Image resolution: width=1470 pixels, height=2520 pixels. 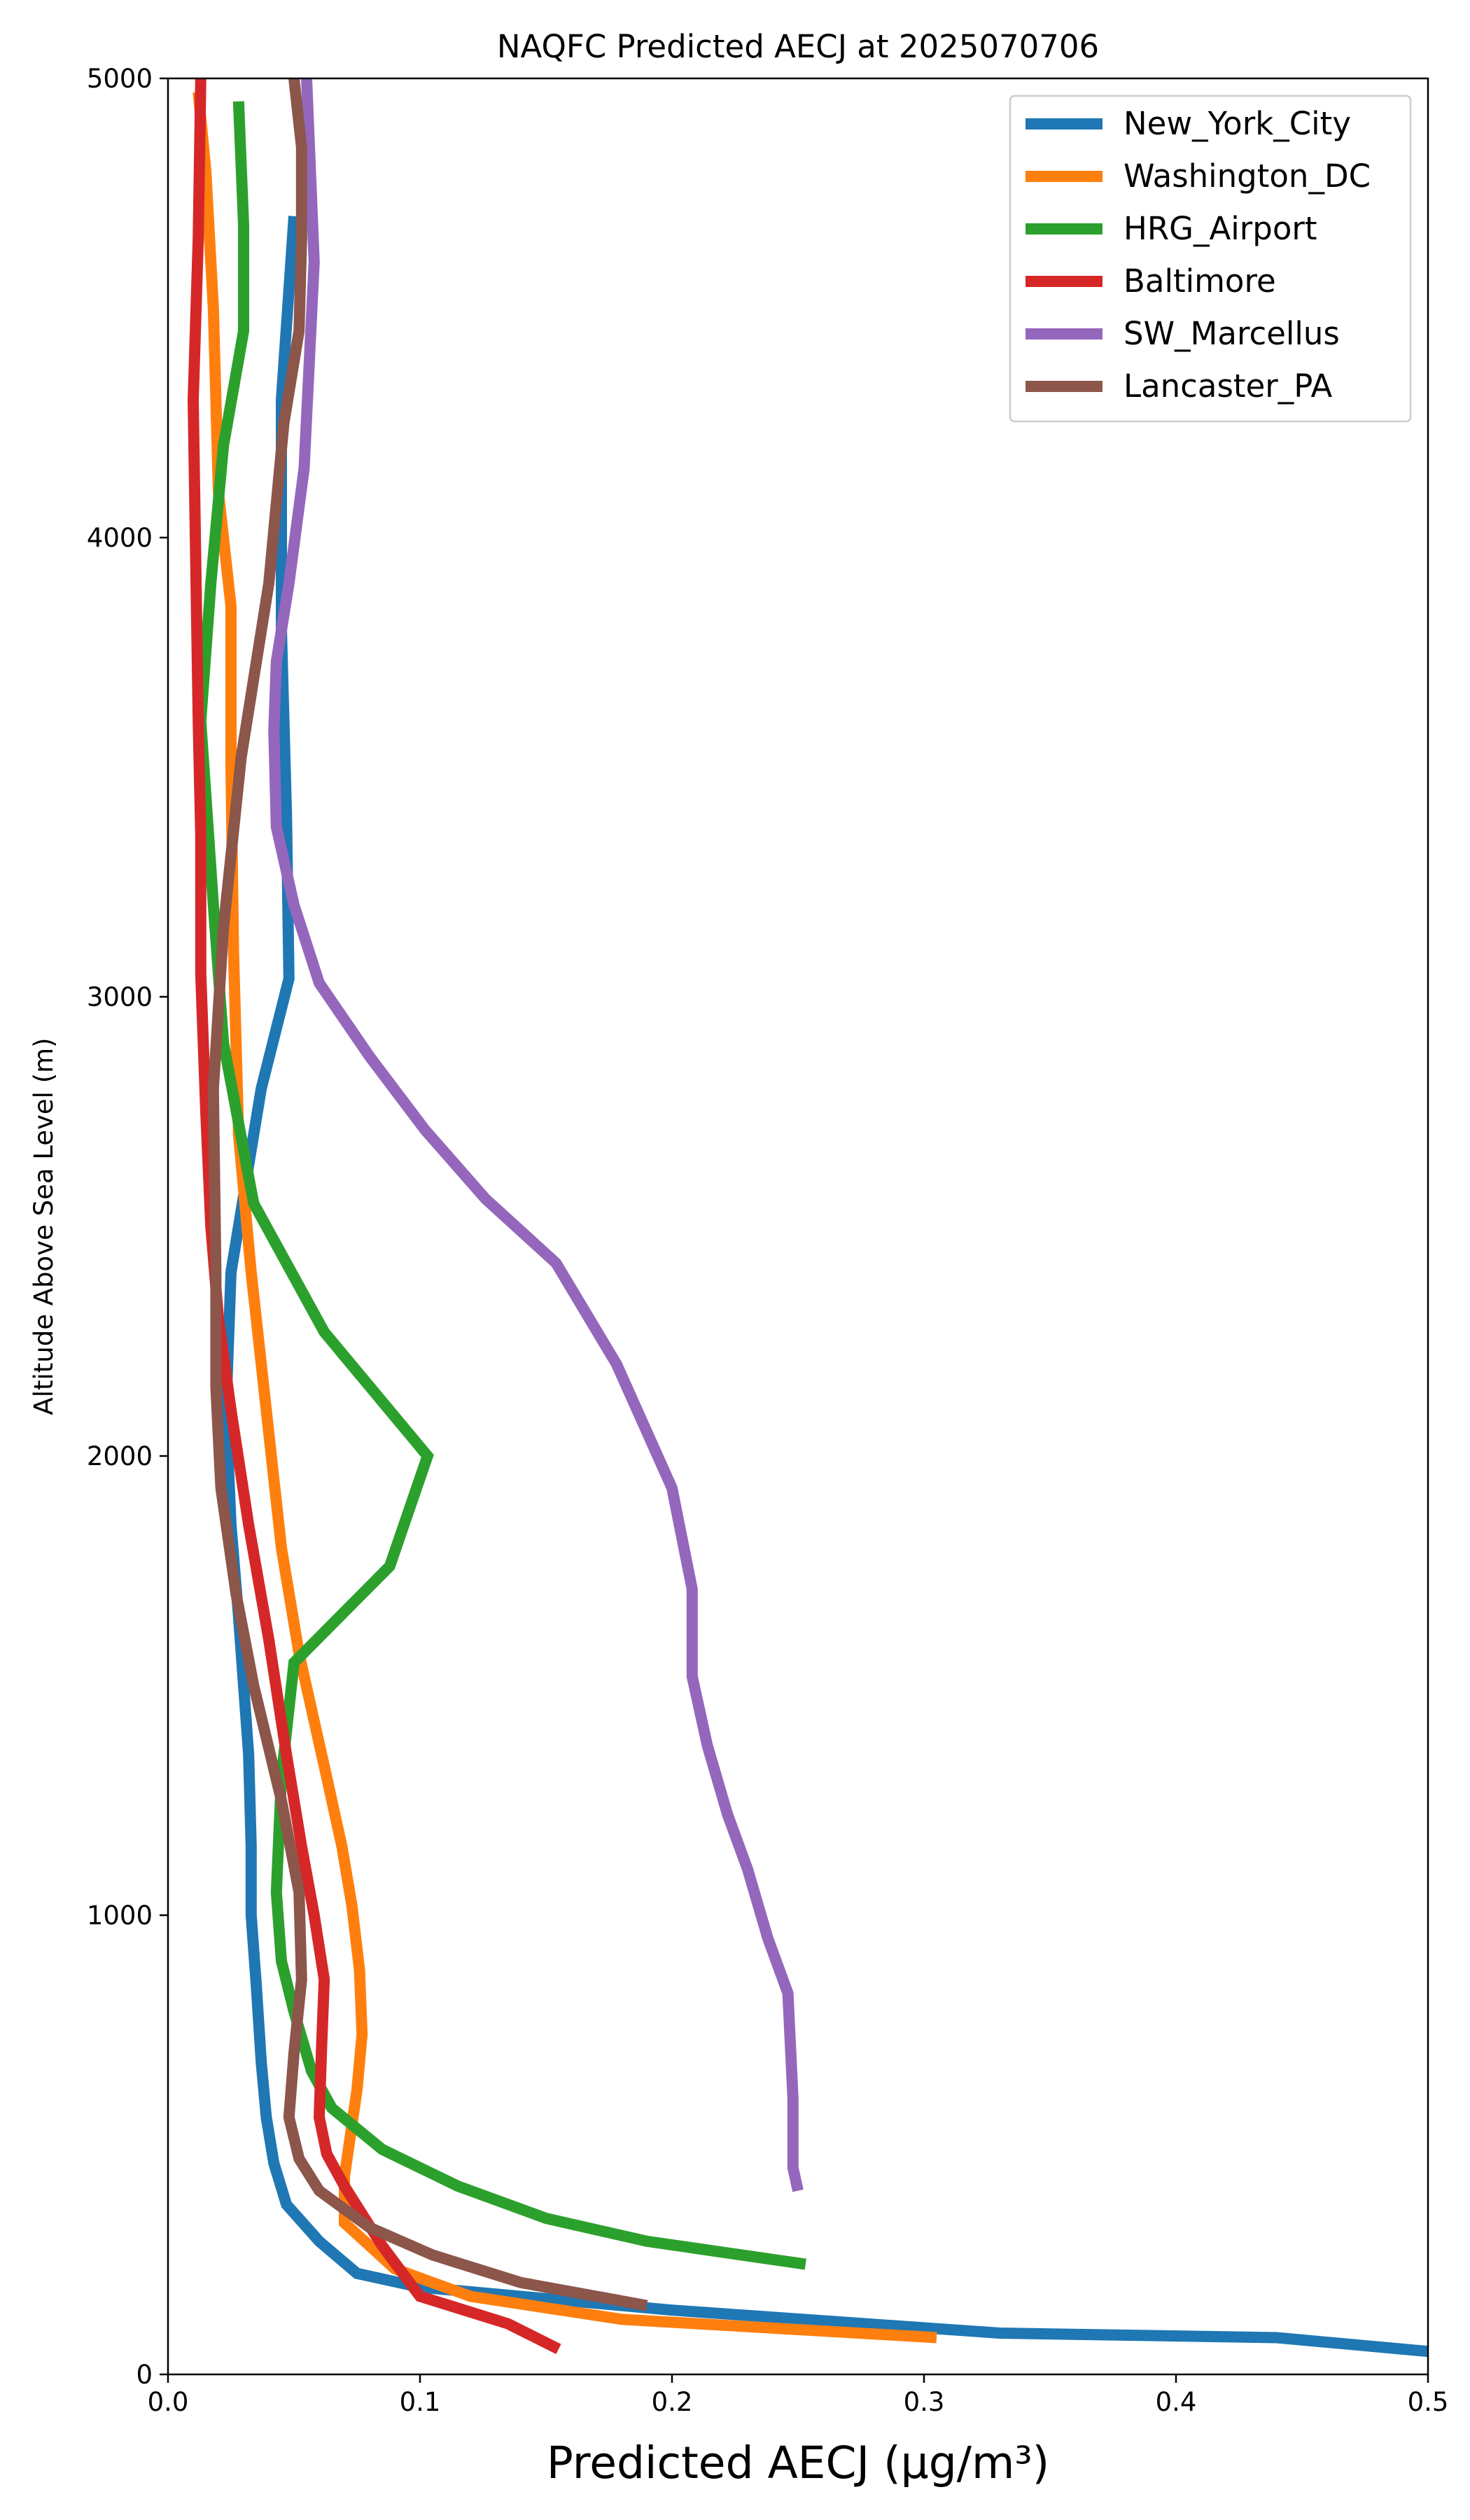 I want to click on x-axis-label: Predicted AECJ (μg/m³), so click(x=798, y=2462).